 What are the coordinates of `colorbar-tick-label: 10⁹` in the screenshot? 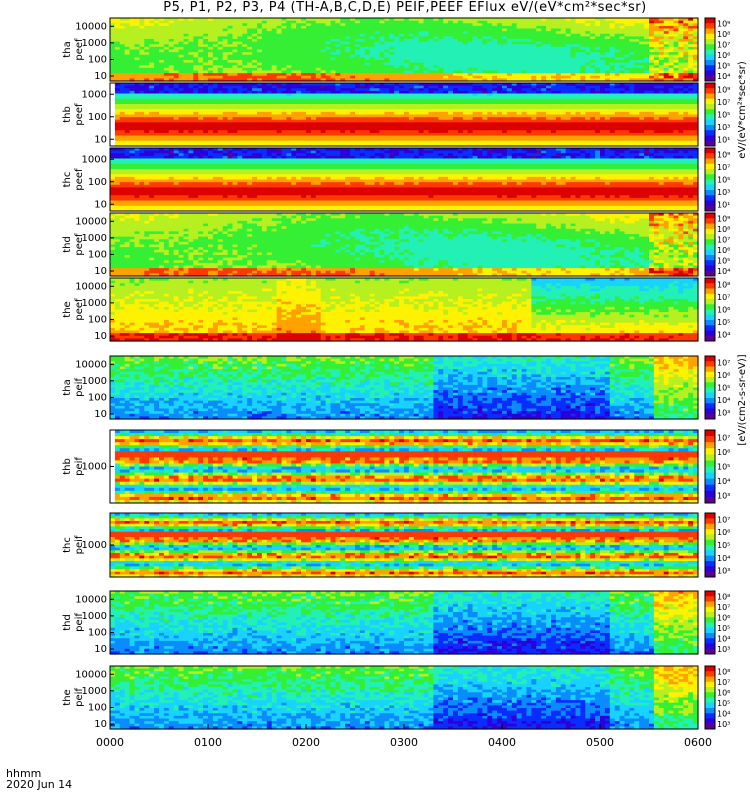 It's located at (723, 23).